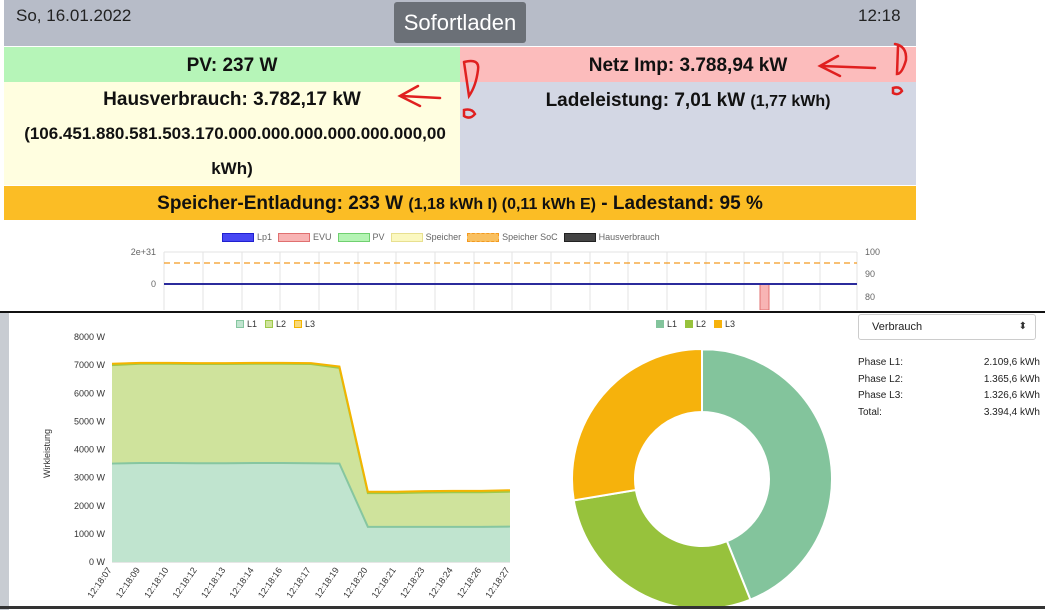  What do you see at coordinates (241, 582) in the screenshot?
I see `x-tick-label: 12:18:14` at bounding box center [241, 582].